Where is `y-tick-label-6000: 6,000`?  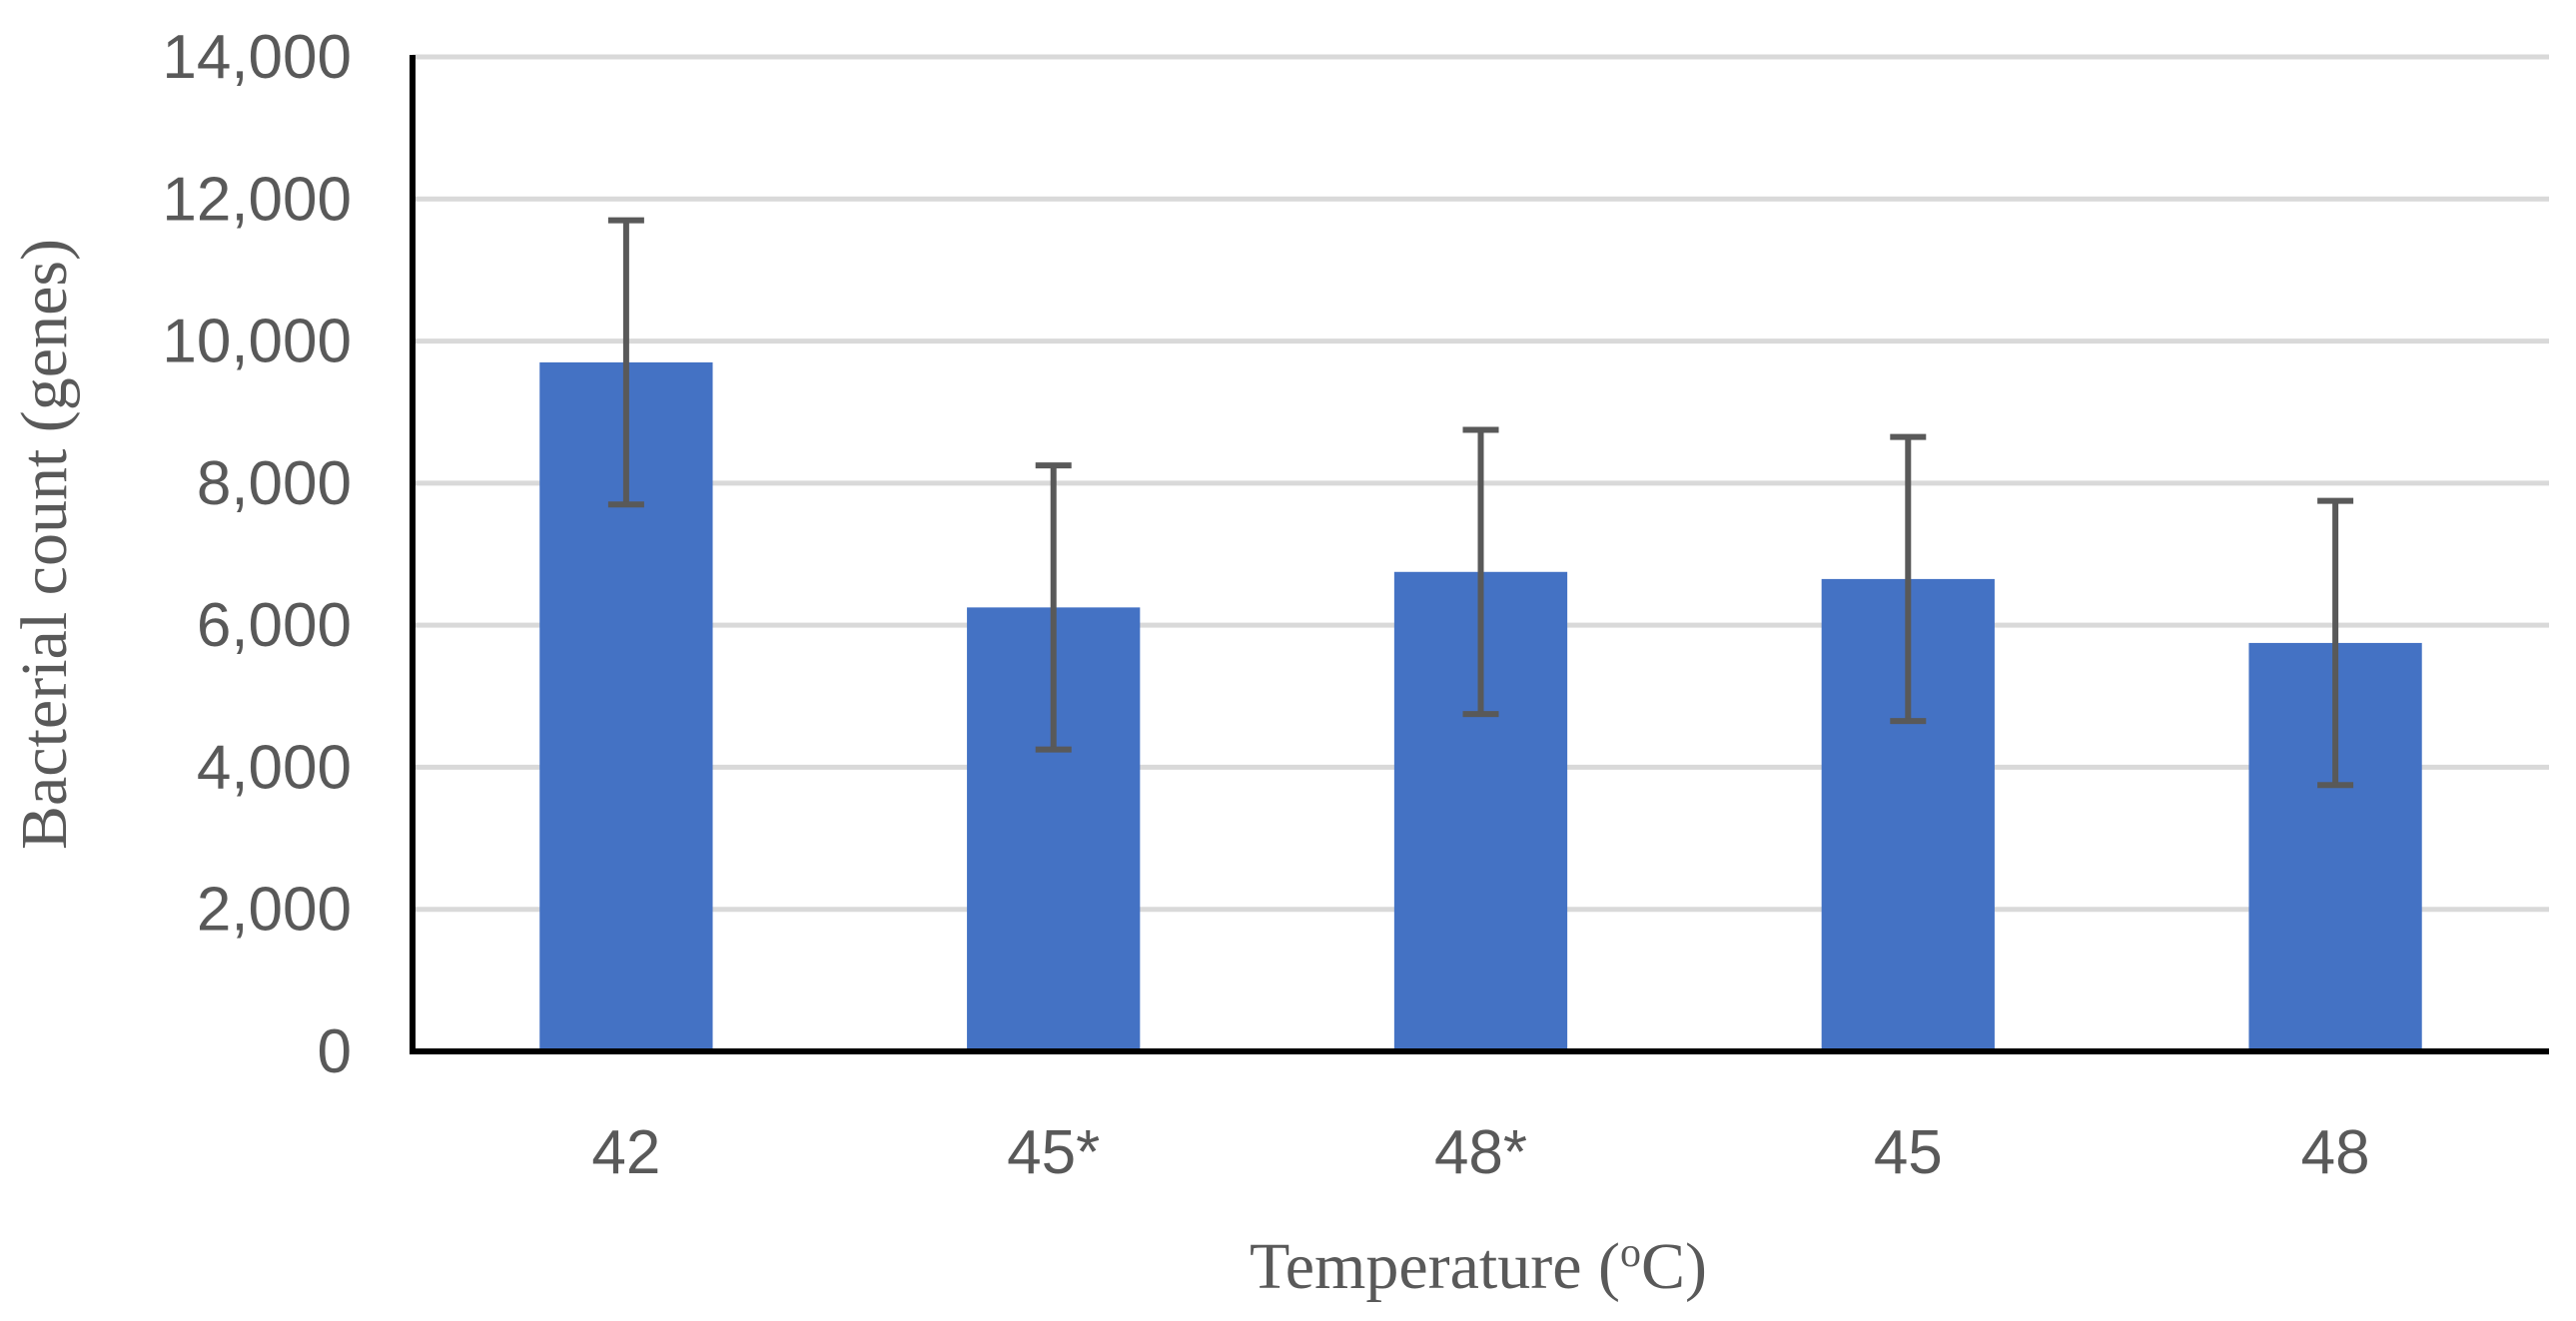
y-tick-label-6000: 6,000 is located at coordinates (274, 625).